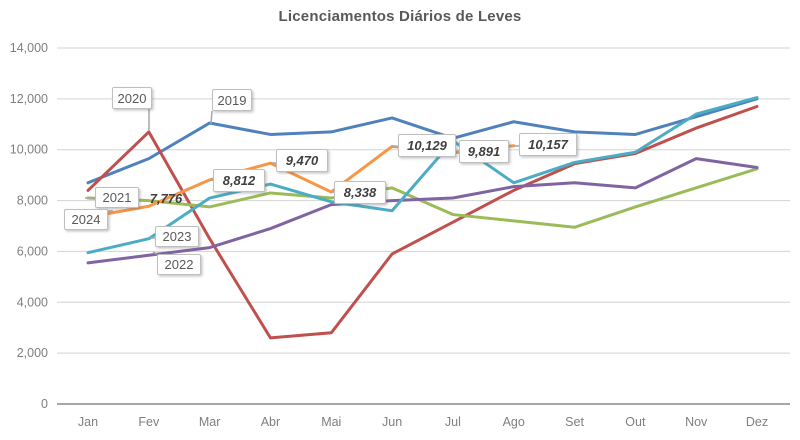  I want to click on series-callout-2024: 2024, so click(86, 219).